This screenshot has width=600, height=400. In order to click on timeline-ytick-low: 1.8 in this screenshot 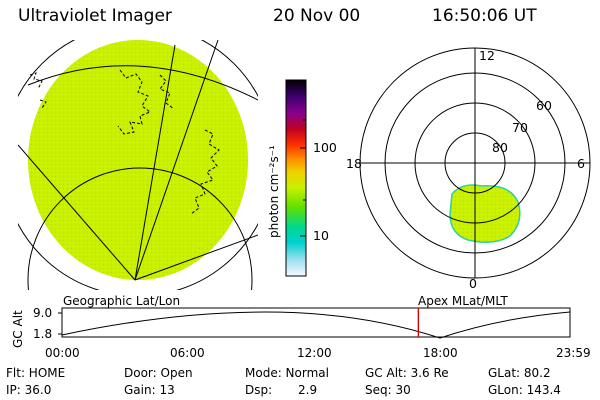, I will do `click(42, 334)`.